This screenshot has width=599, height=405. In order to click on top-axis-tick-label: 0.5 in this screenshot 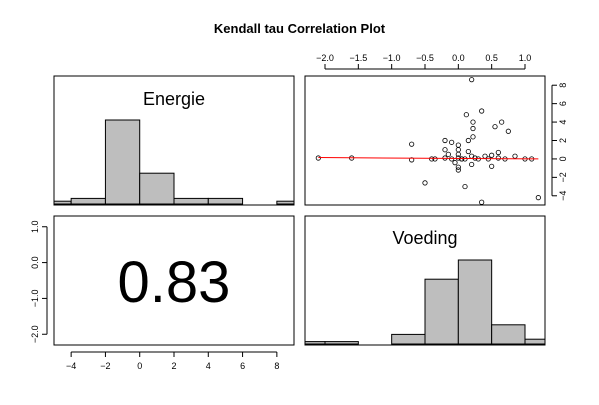, I will do `click(491, 58)`.